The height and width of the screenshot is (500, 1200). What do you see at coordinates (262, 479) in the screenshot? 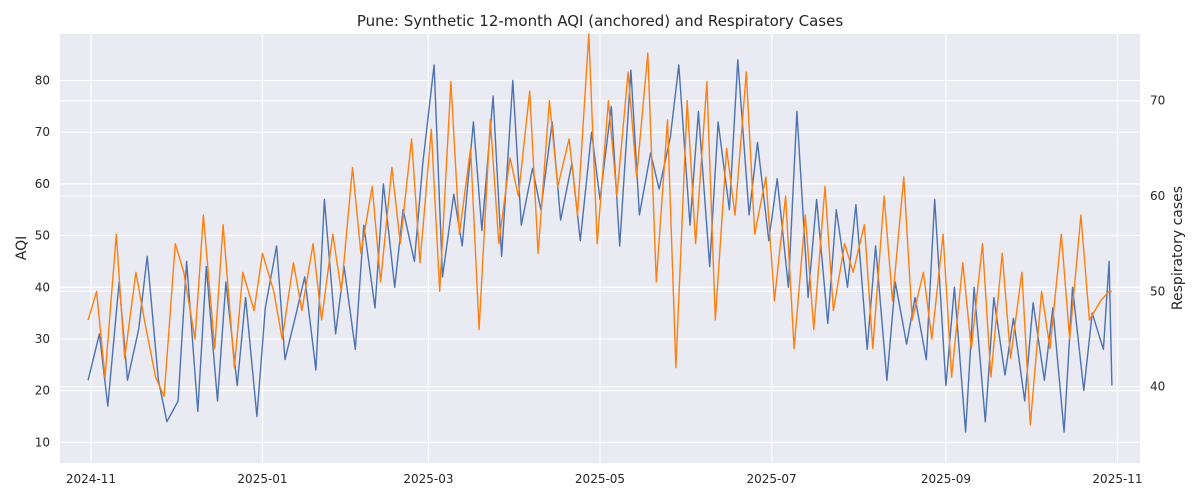
I see `x-tick-label: 2025-01` at bounding box center [262, 479].